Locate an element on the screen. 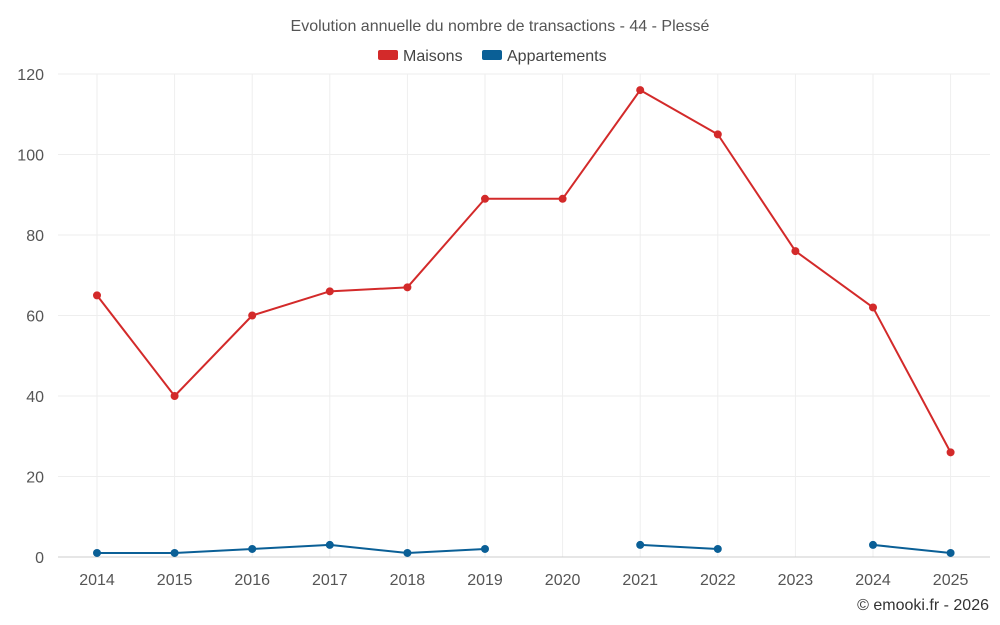  point-appartements-2021 is located at coordinates (640, 544).